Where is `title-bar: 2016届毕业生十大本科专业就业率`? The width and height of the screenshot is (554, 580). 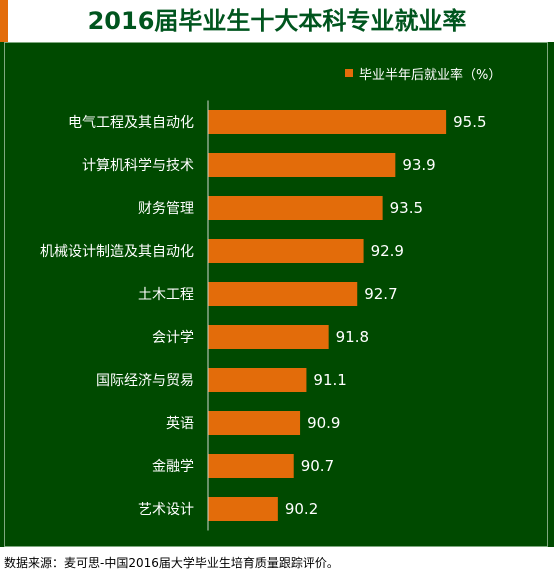 title-bar: 2016届毕业生十大本科专业就业率 is located at coordinates (277, 21).